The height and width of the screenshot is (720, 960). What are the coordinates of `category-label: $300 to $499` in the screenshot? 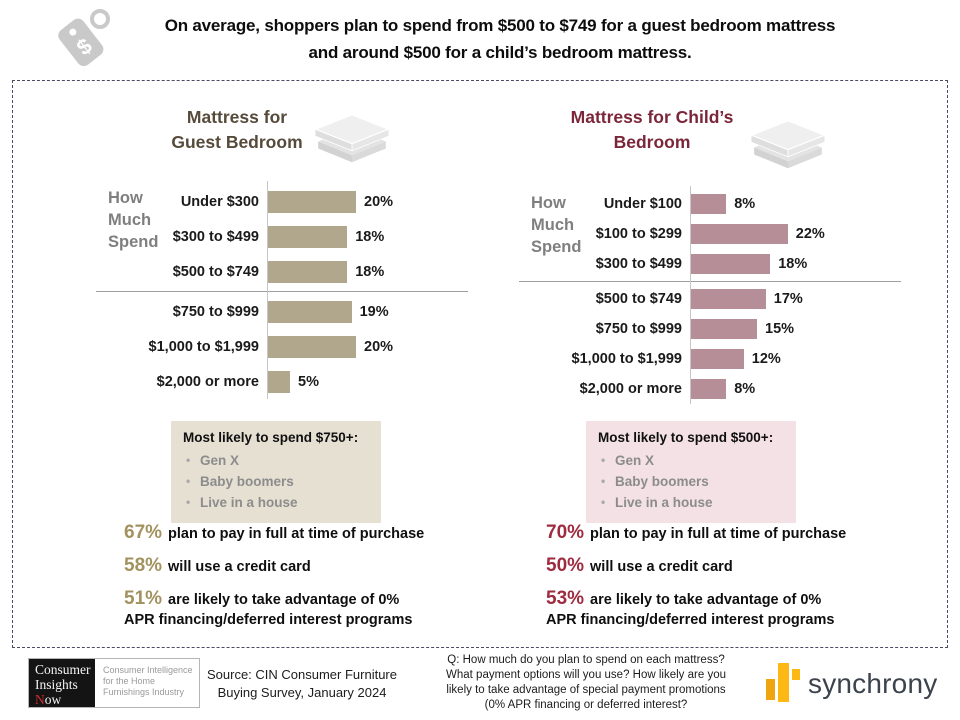 It's located at (638, 264).